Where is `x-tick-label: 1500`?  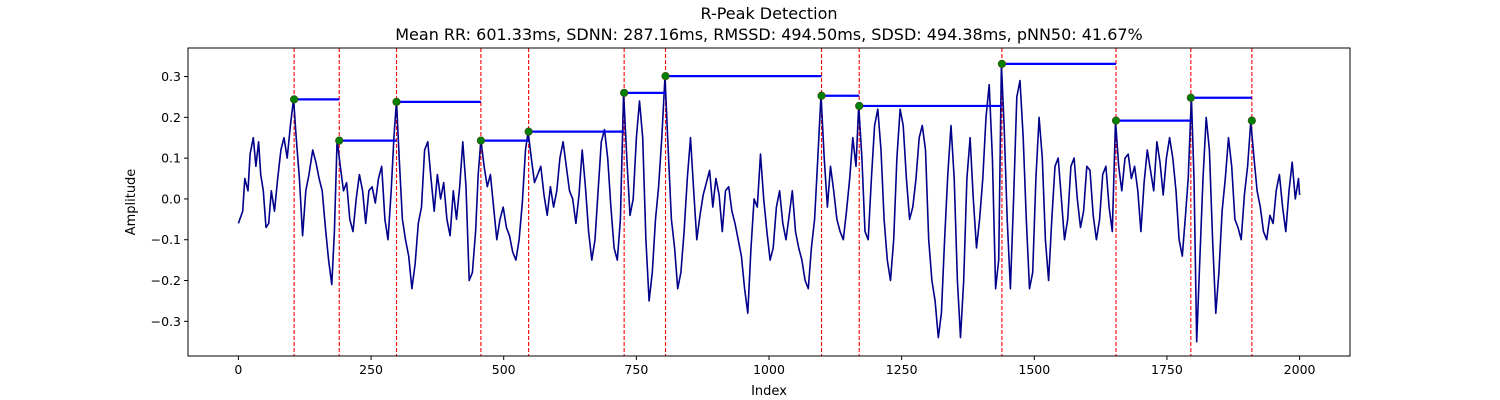
x-tick-label: 1500 is located at coordinates (1034, 369).